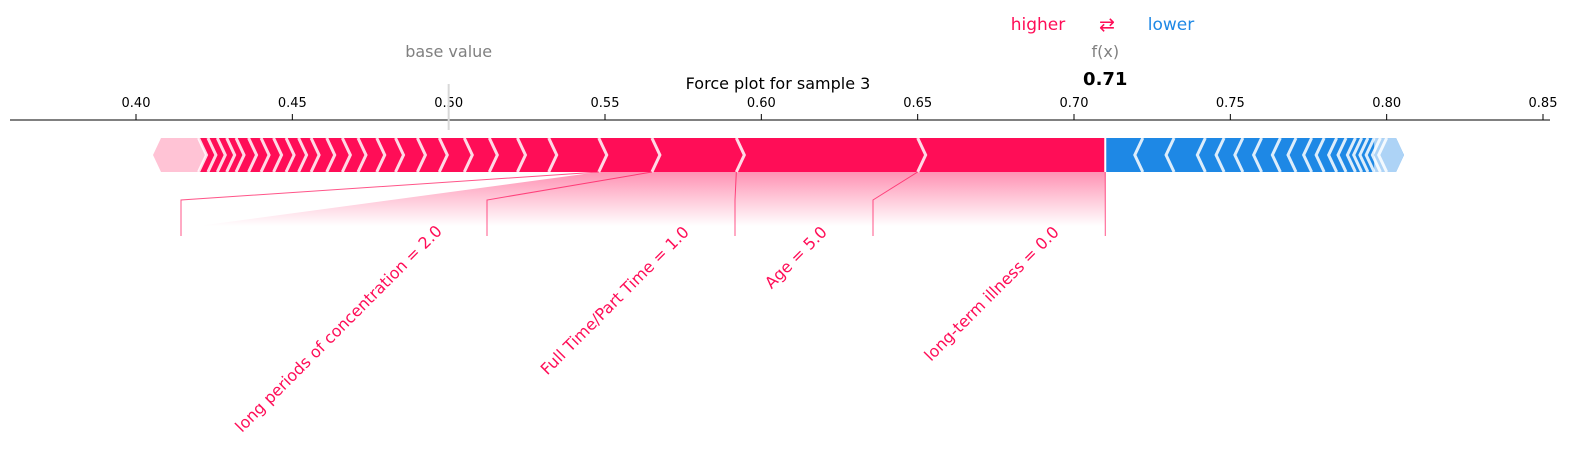 Image resolution: width=1584 pixels, height=459 pixels. What do you see at coordinates (180, 155) in the screenshot?
I see `positive-faded-bar` at bounding box center [180, 155].